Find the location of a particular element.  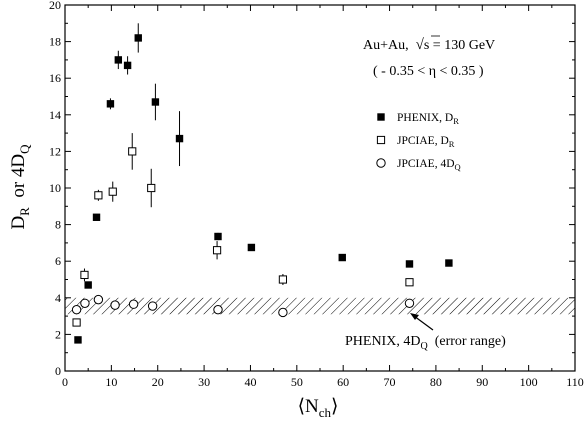

x-tick-label: 90 is located at coordinates (482, 382).